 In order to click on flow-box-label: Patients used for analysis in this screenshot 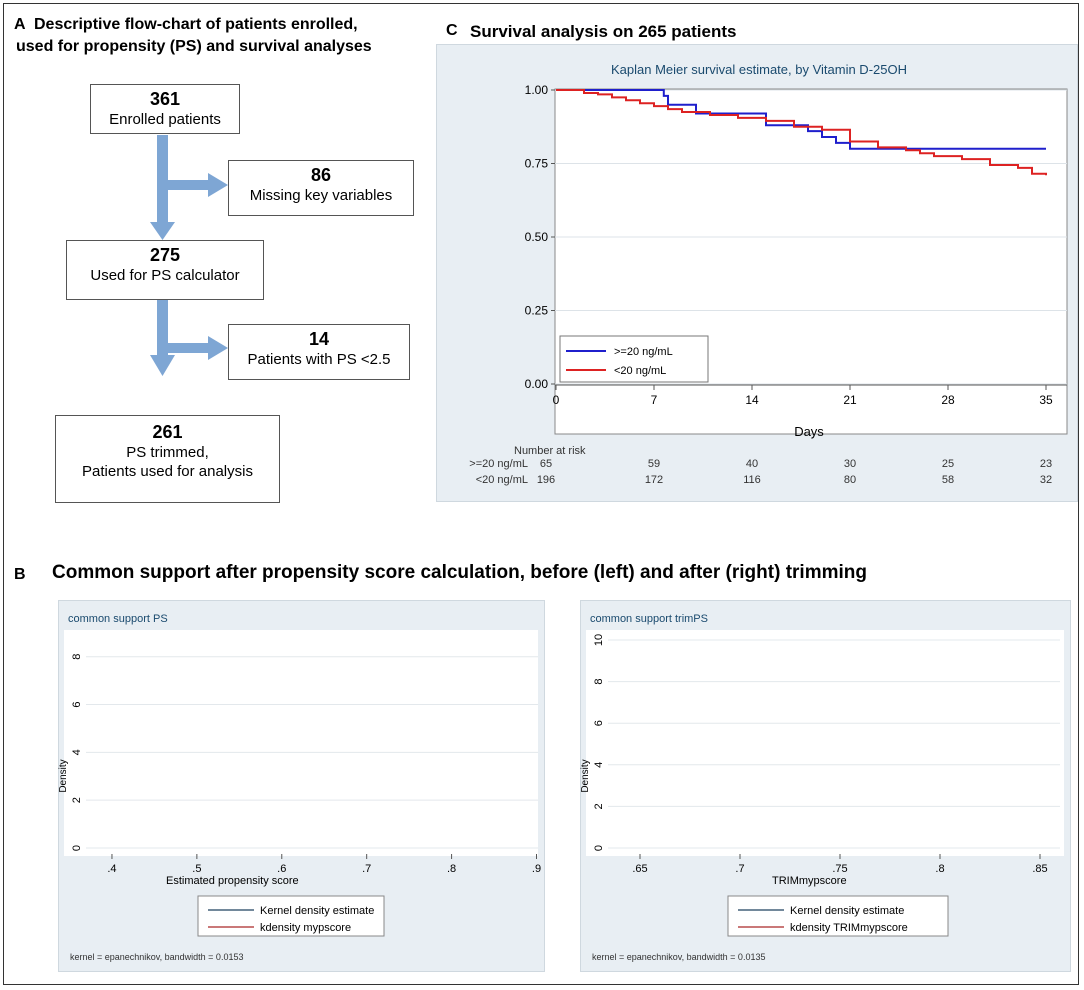, I will do `click(167, 471)`.